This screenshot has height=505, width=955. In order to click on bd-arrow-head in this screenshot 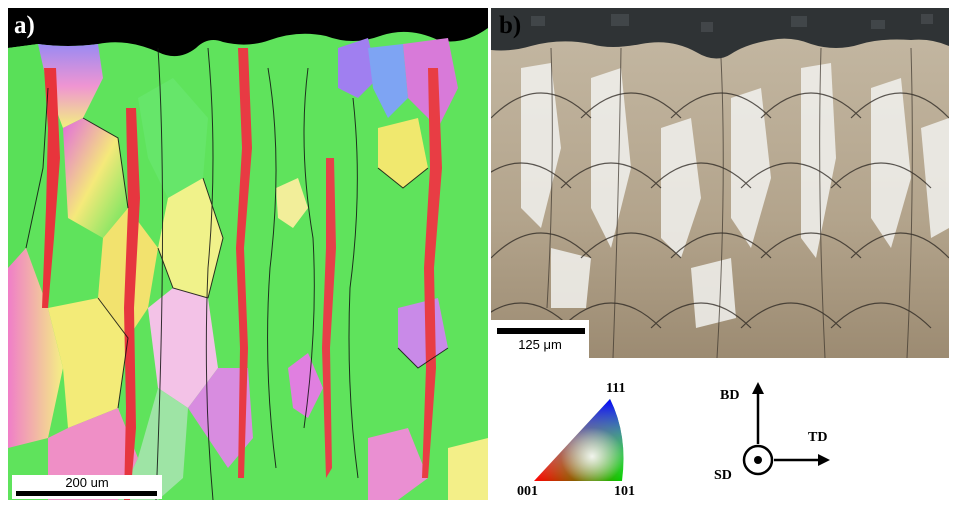, I will do `click(758, 388)`.